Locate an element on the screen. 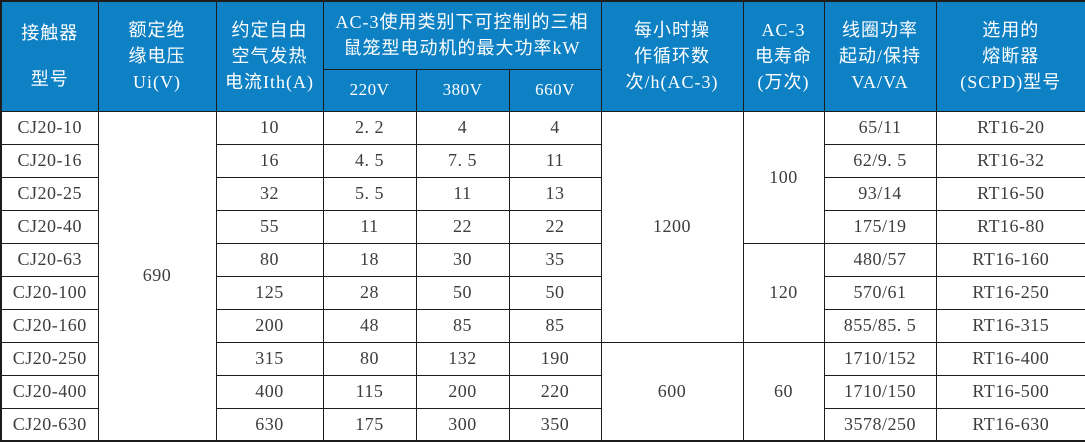 Image resolution: width=1085 pixels, height=442 pixels. cell-p380: 30 is located at coordinates (462, 259).